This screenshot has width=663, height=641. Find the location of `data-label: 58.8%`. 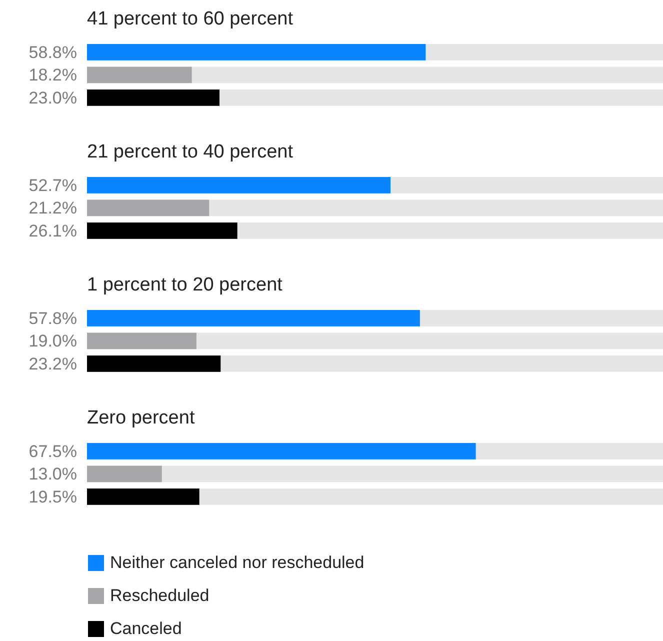

data-label: 58.8% is located at coordinates (52, 52).